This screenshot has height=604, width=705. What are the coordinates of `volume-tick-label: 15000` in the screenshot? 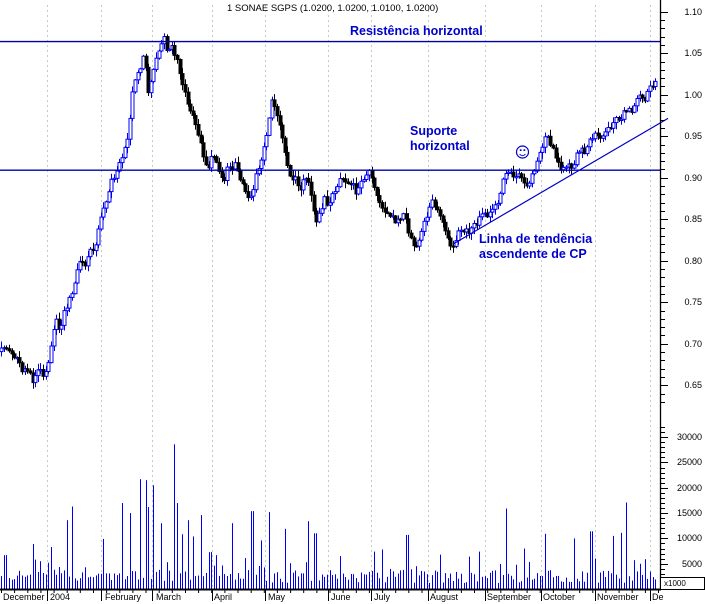 It's located at (689, 513).